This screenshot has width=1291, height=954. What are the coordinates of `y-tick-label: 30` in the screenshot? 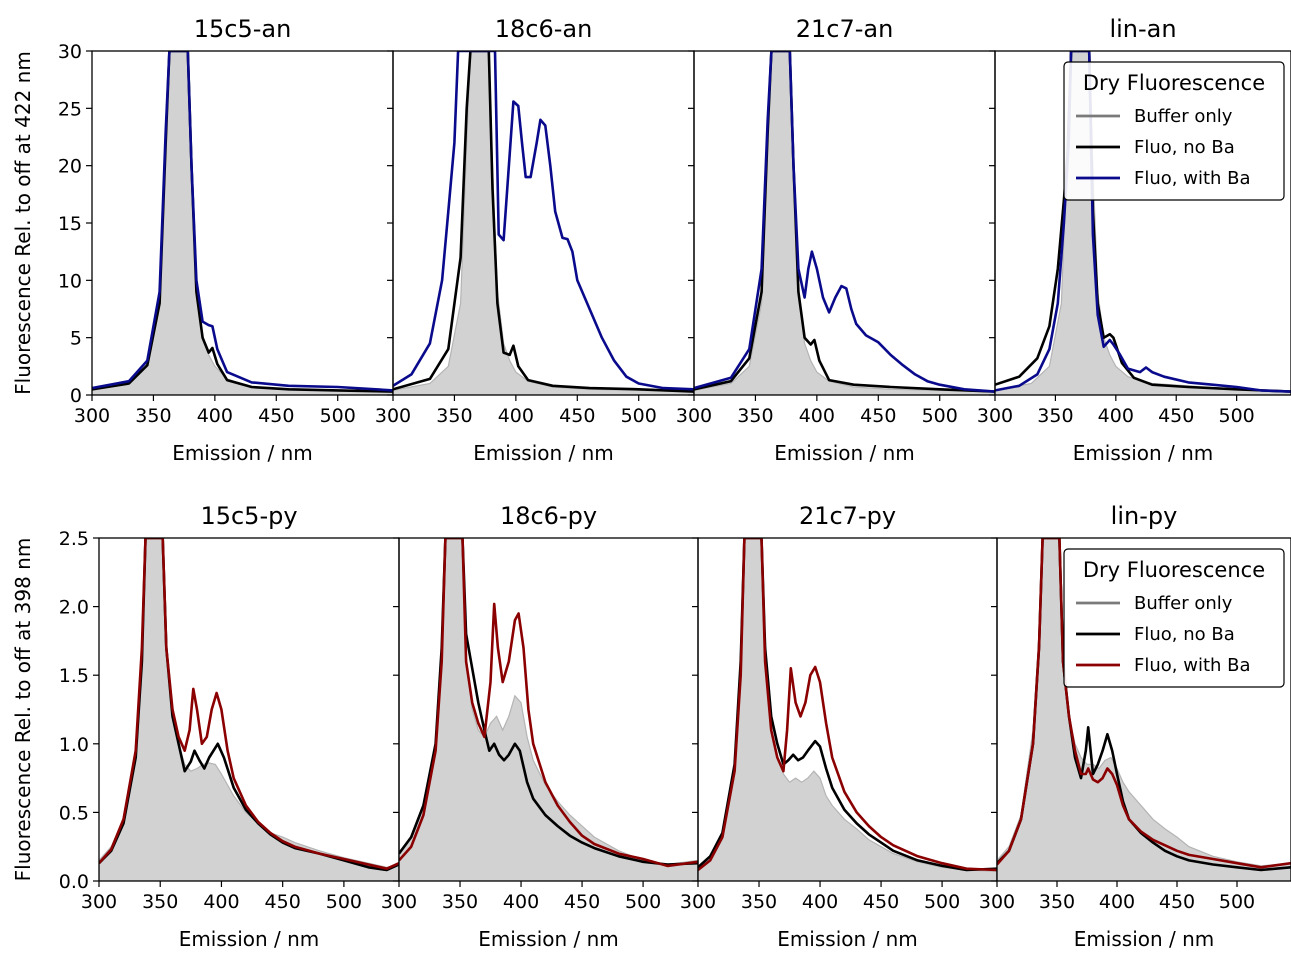 It's located at (70, 52).